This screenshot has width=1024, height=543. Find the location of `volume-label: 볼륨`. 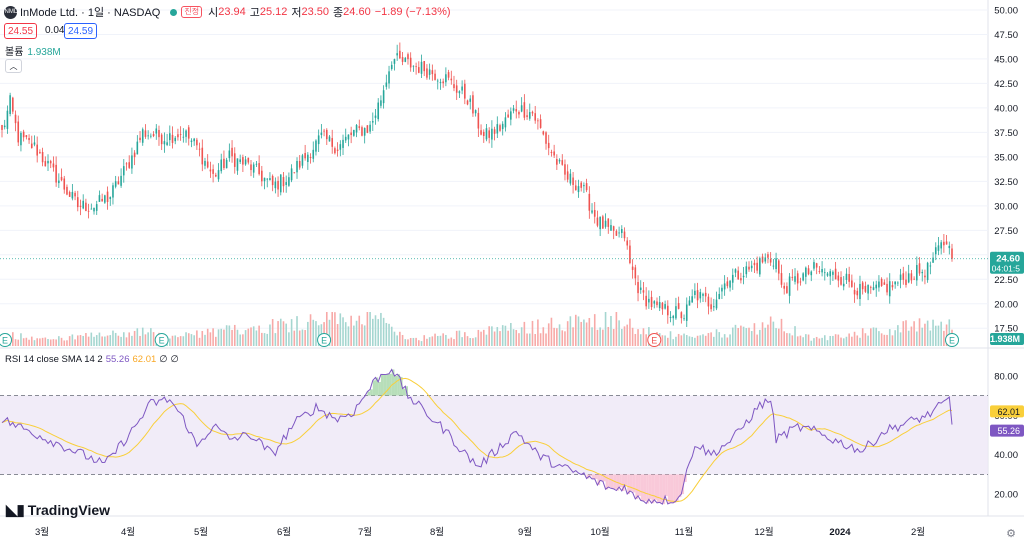

volume-label: 볼륨 is located at coordinates (14, 52).